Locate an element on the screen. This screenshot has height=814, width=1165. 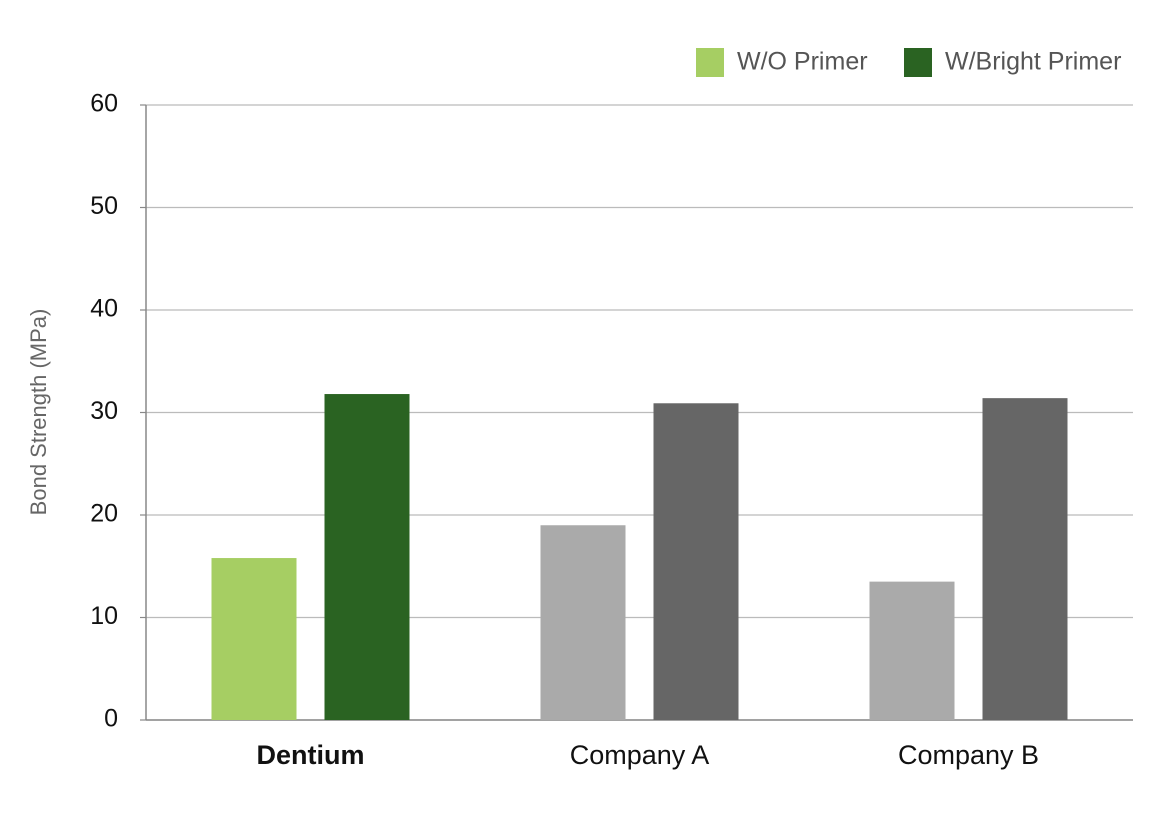
y-axis-label: Bond Strength (MPa) is located at coordinates (38, 412).